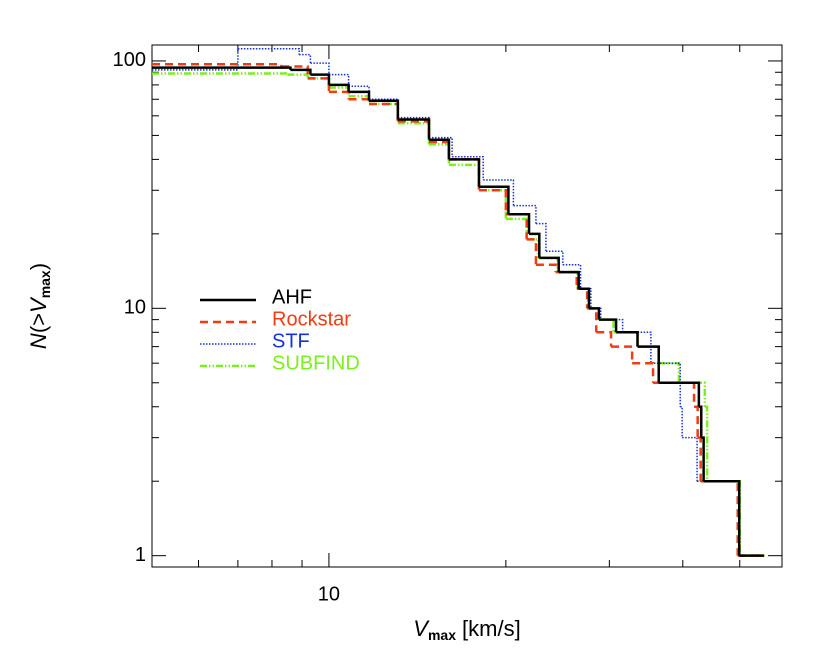 The width and height of the screenshot is (830, 664). Describe the element at coordinates (466, 629) in the screenshot. I see `x-axis-label: Vmax [km/s]` at that location.